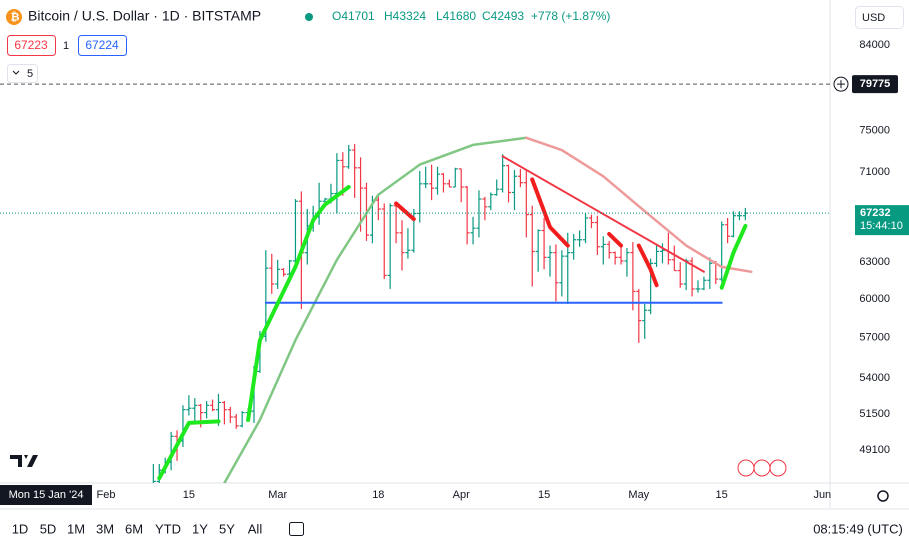  What do you see at coordinates (227, 528) in the screenshot?
I see `range-button: 5Y` at bounding box center [227, 528].